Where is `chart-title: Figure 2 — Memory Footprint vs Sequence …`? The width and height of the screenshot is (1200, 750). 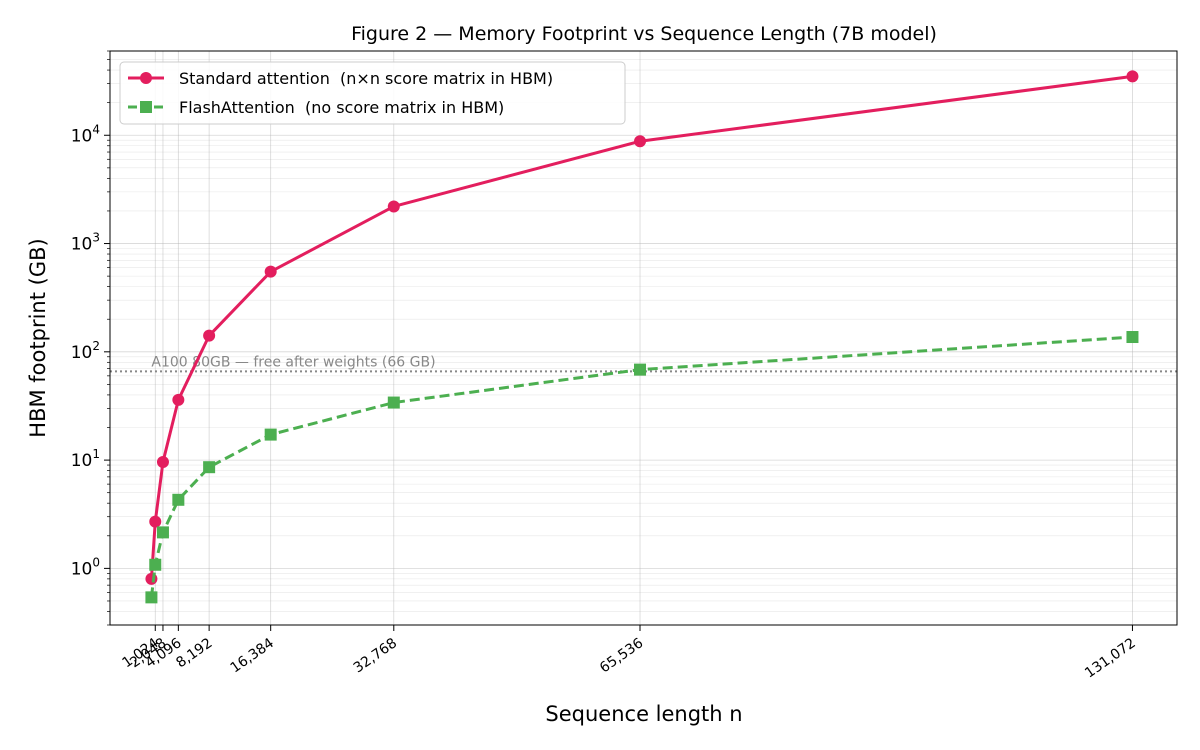 chart-title: Figure 2 — Memory Footprint vs Sequence … is located at coordinates (644, 34).